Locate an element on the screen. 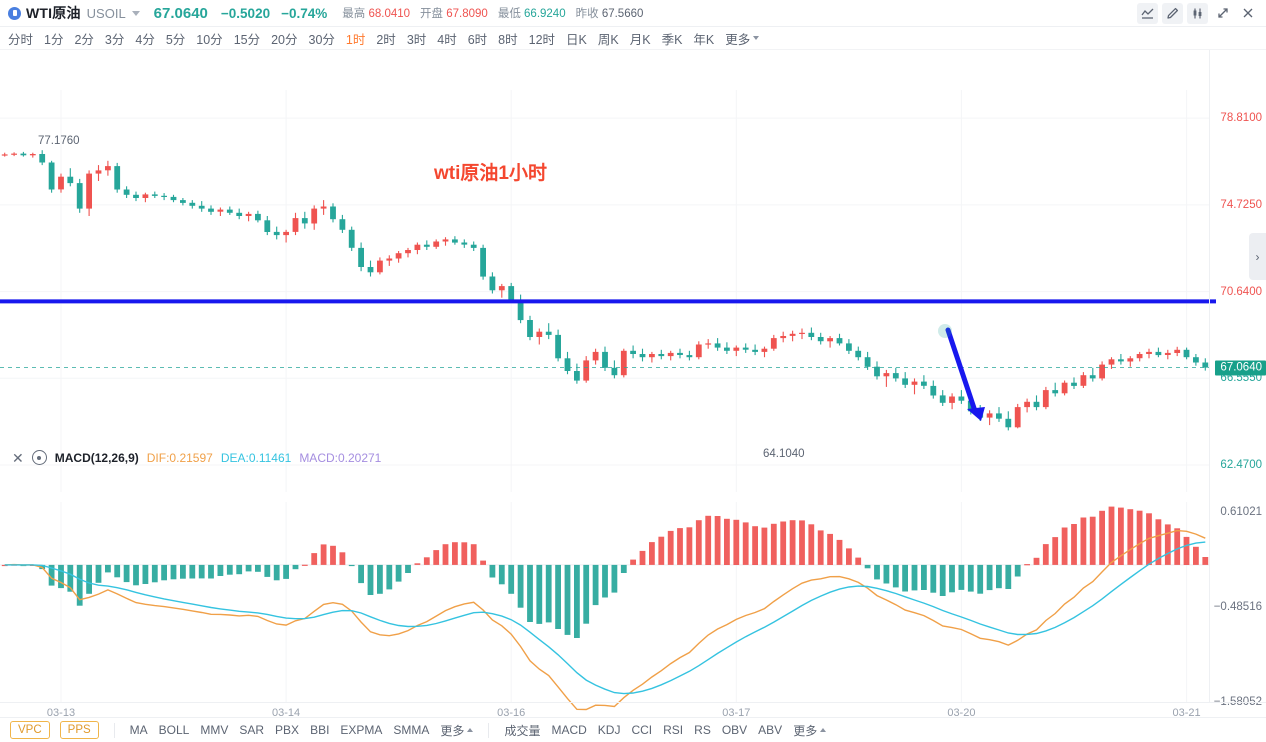  stat-high-value: 68.0410 is located at coordinates (389, 14).